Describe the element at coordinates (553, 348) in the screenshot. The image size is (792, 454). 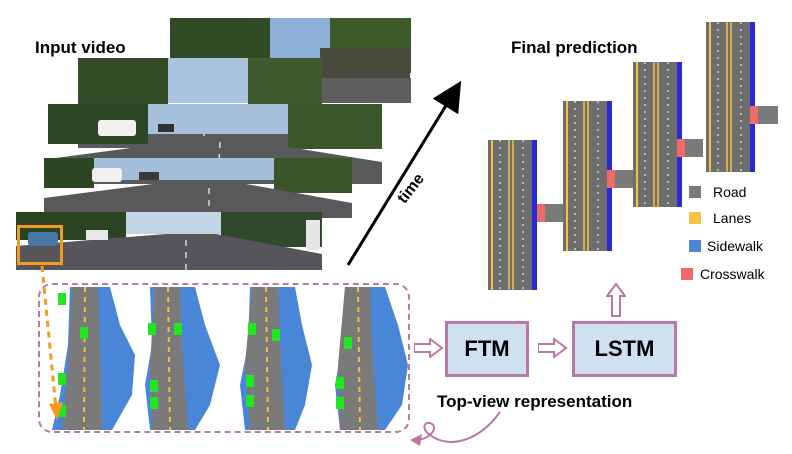
I see `arrow-to-lstm-icon` at that location.